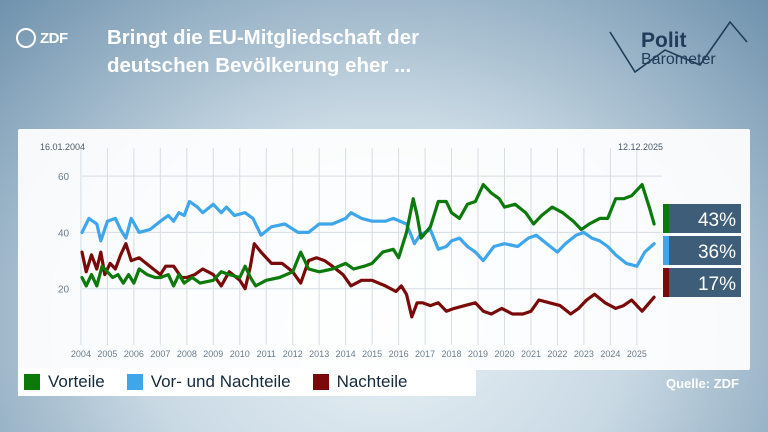 This screenshot has width=768, height=432. I want to click on legend-swatch-vorteile, so click(32, 382).